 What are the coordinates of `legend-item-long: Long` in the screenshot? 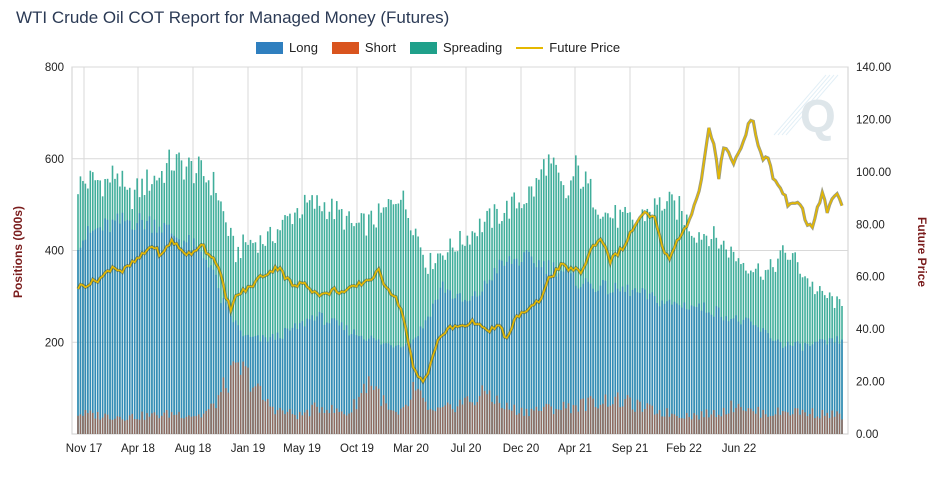 It's located at (287, 47).